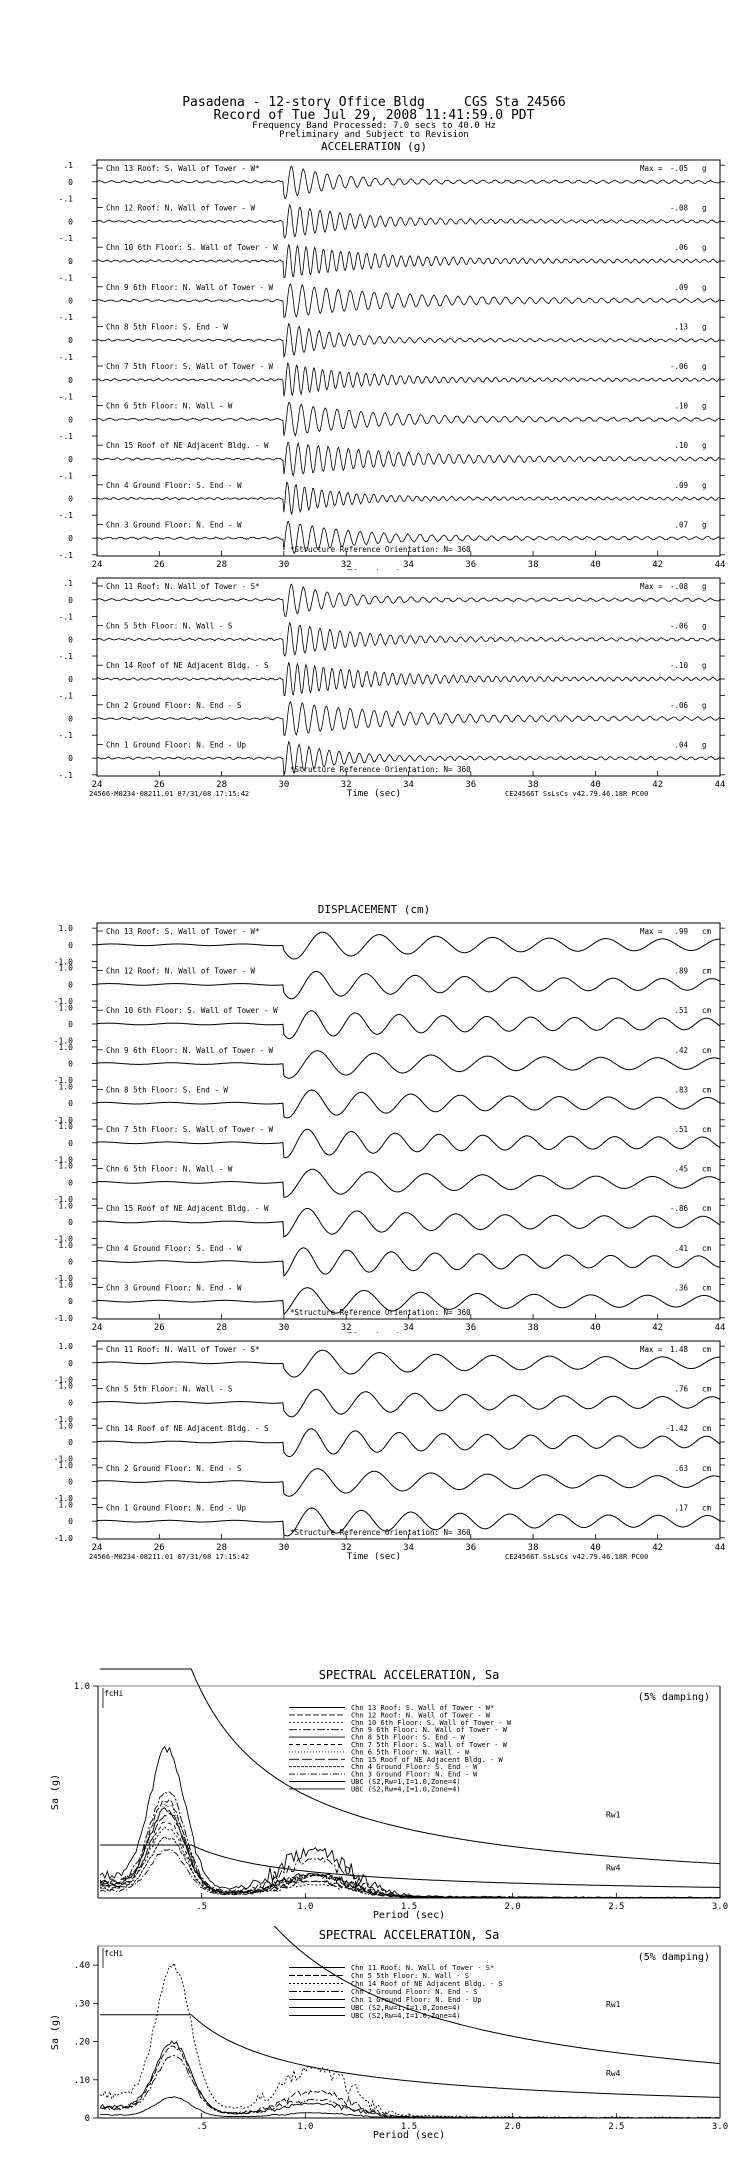 The image size is (748, 2165). I want to click on x-tick-label: .5, so click(201, 1907).